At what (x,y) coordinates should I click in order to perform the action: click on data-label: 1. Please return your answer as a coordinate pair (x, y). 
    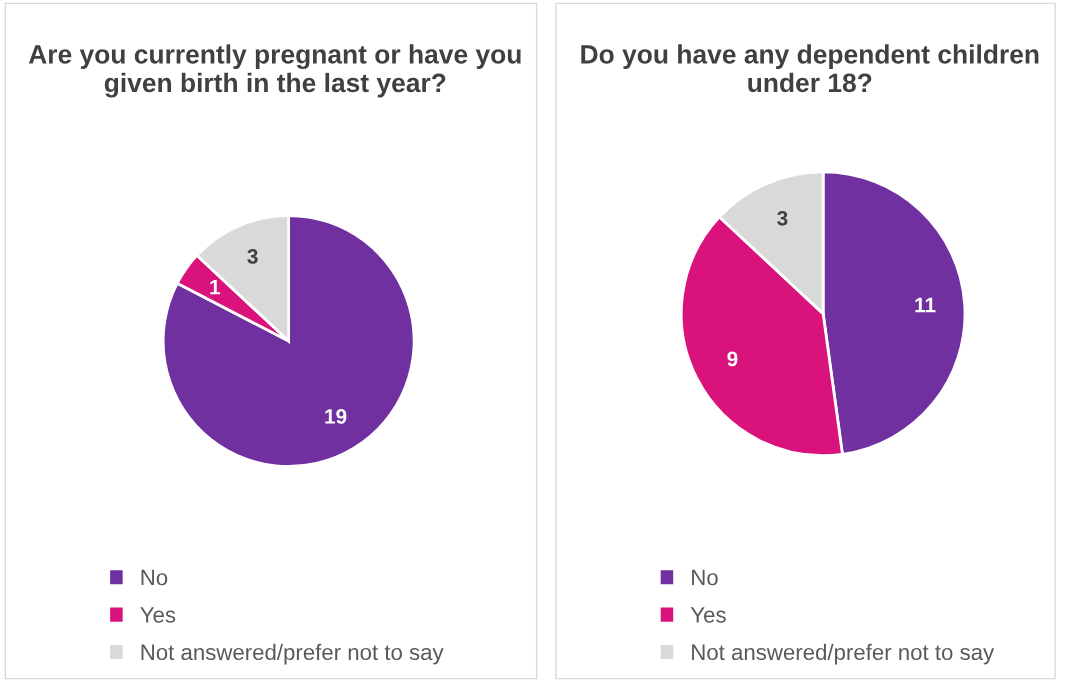
    Looking at the image, I should click on (215, 287).